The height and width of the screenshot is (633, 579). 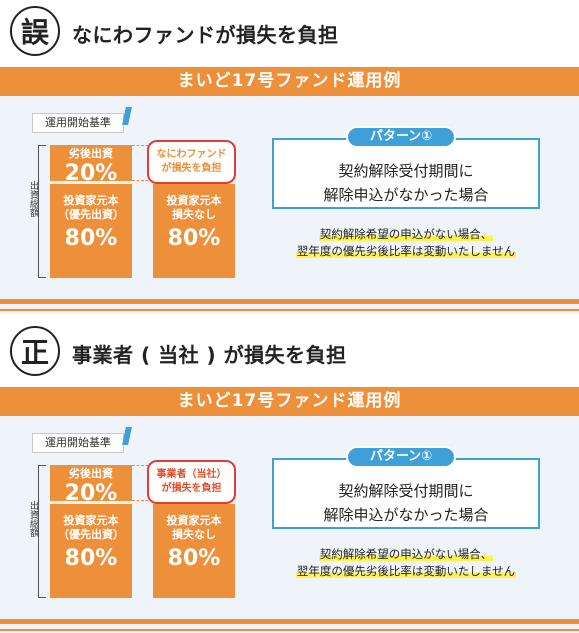 I want to click on wrong-preferred-label-1: 投資家元本, so click(x=91, y=200).